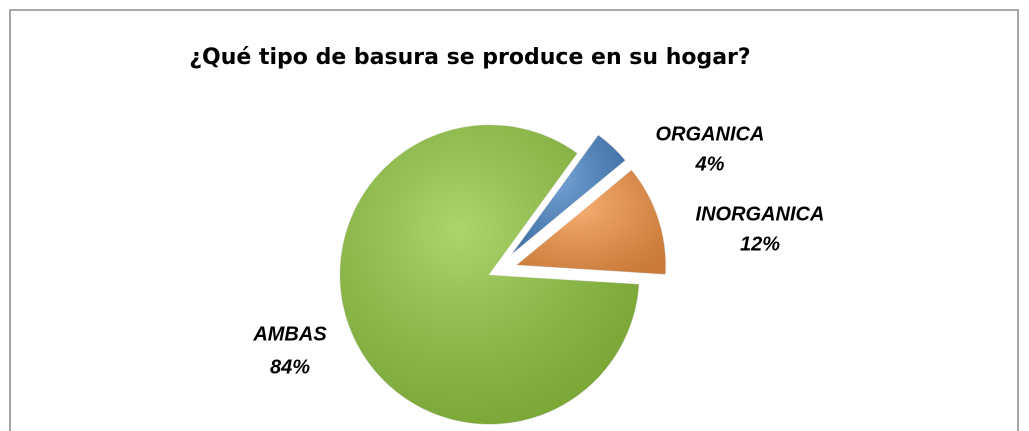 The height and width of the screenshot is (431, 1029). What do you see at coordinates (760, 244) in the screenshot?
I see `slice-value-label: 12%` at bounding box center [760, 244].